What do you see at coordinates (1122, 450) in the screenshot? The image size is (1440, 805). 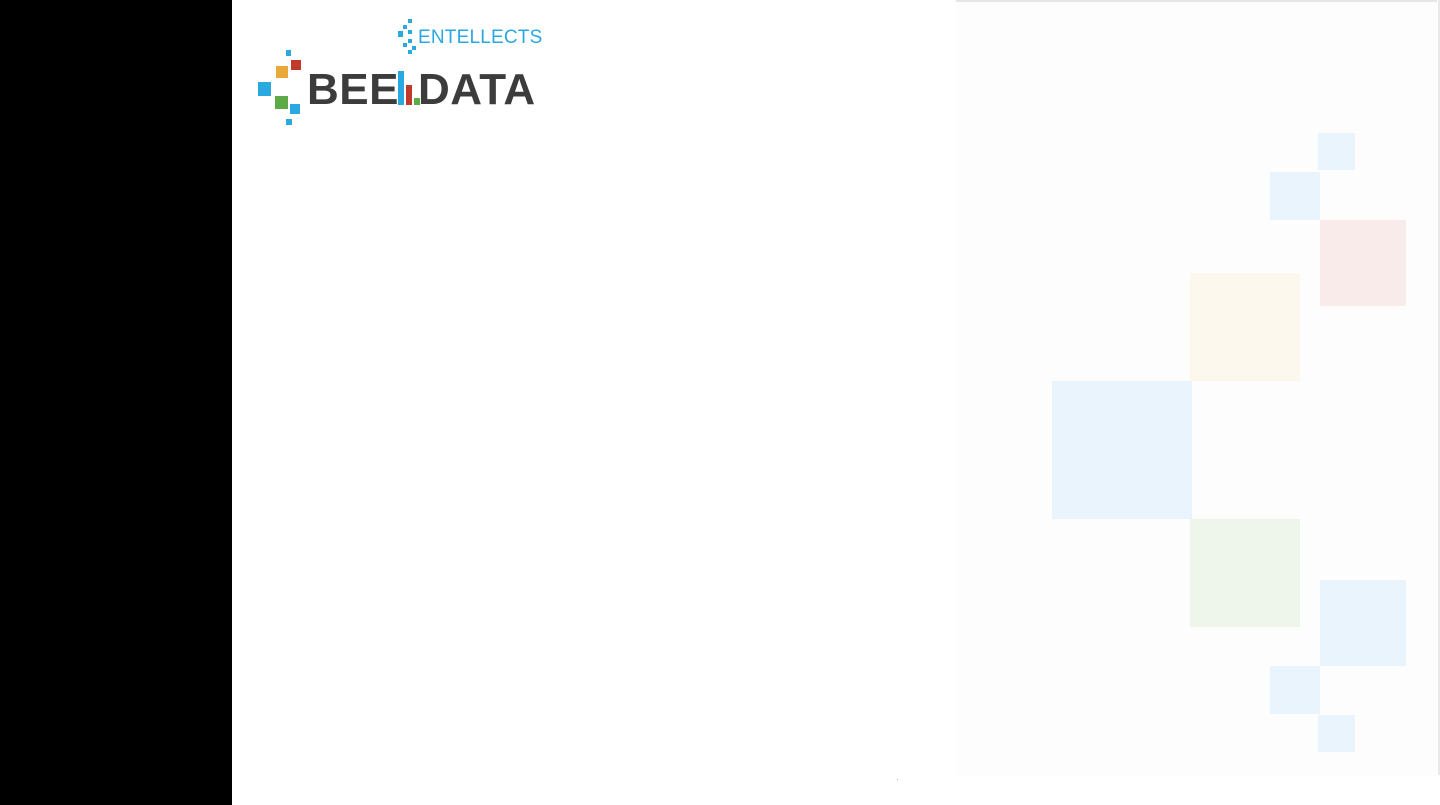 I see `deco-square-blue-large` at bounding box center [1122, 450].